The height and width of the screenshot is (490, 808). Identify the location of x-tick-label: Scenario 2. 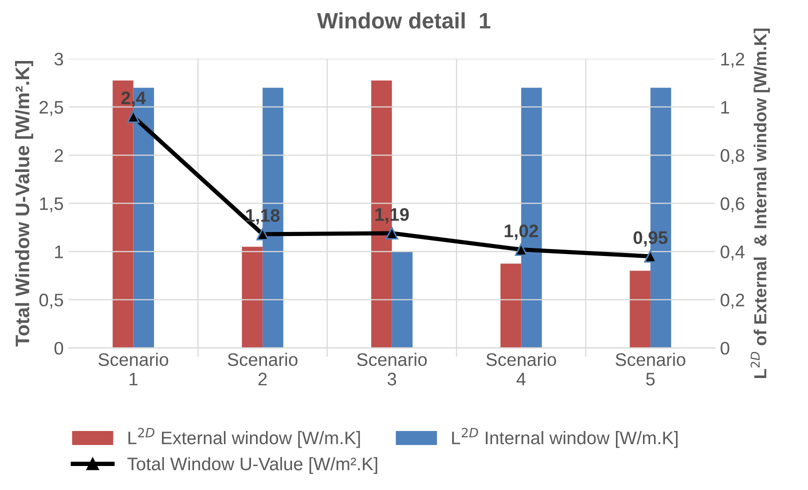
(263, 369).